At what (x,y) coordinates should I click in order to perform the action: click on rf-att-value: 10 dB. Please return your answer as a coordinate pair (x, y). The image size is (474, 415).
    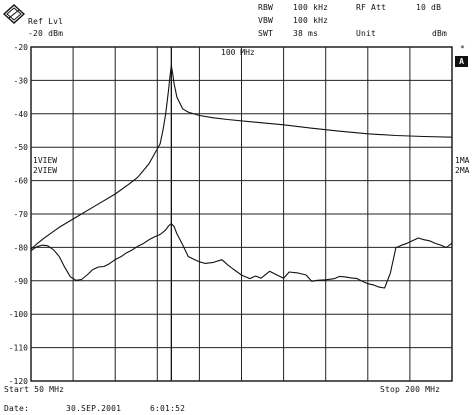
    Looking at the image, I should click on (429, 7).